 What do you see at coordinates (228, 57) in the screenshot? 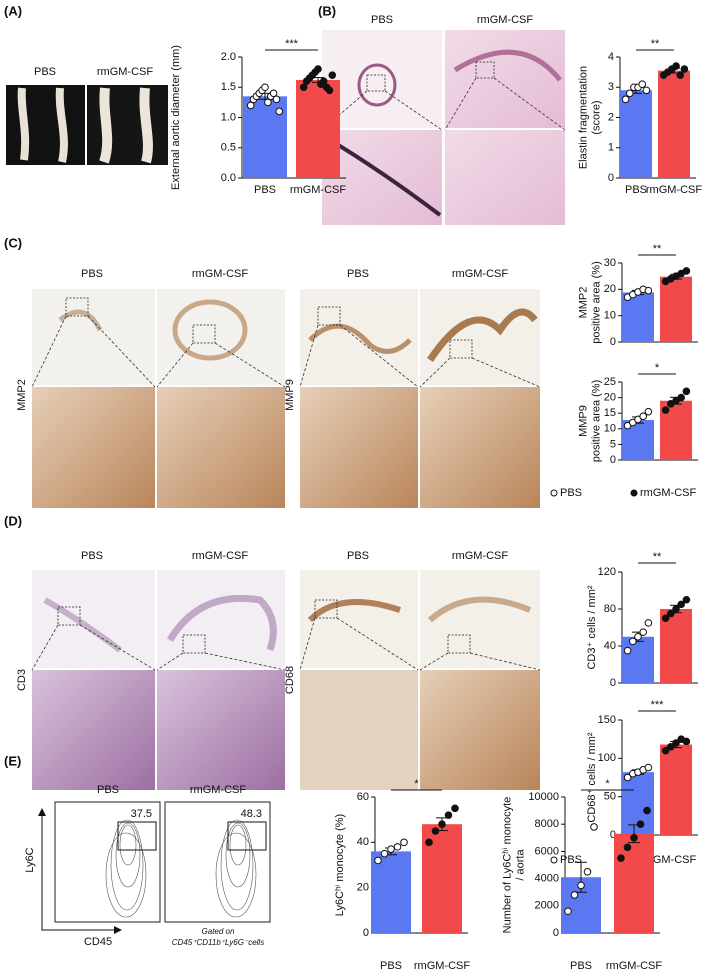
I see `y-tick-label: 2.0` at bounding box center [228, 57].